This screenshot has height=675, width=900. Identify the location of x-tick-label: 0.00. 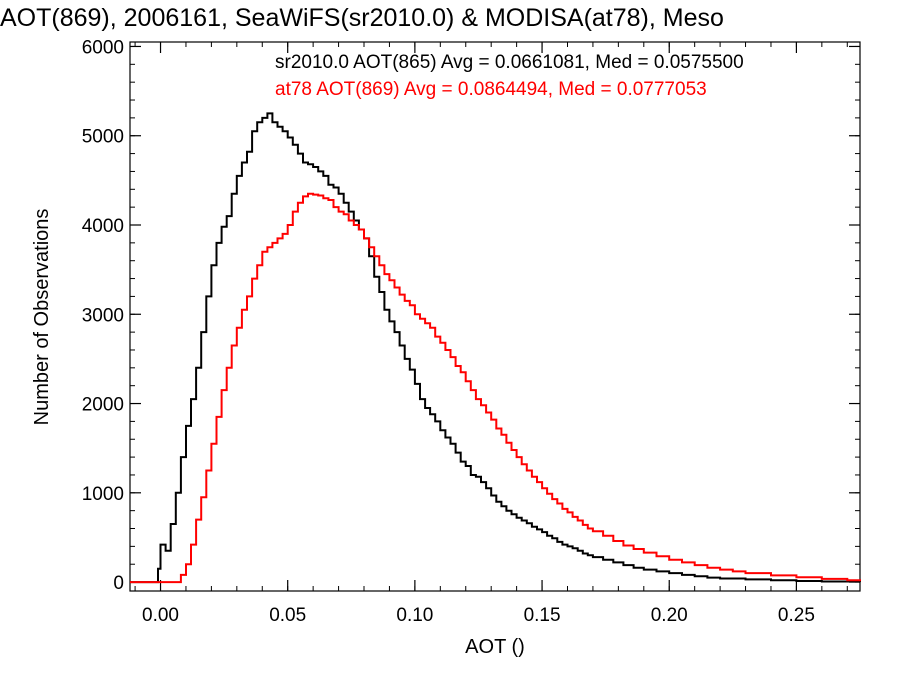
(160, 615).